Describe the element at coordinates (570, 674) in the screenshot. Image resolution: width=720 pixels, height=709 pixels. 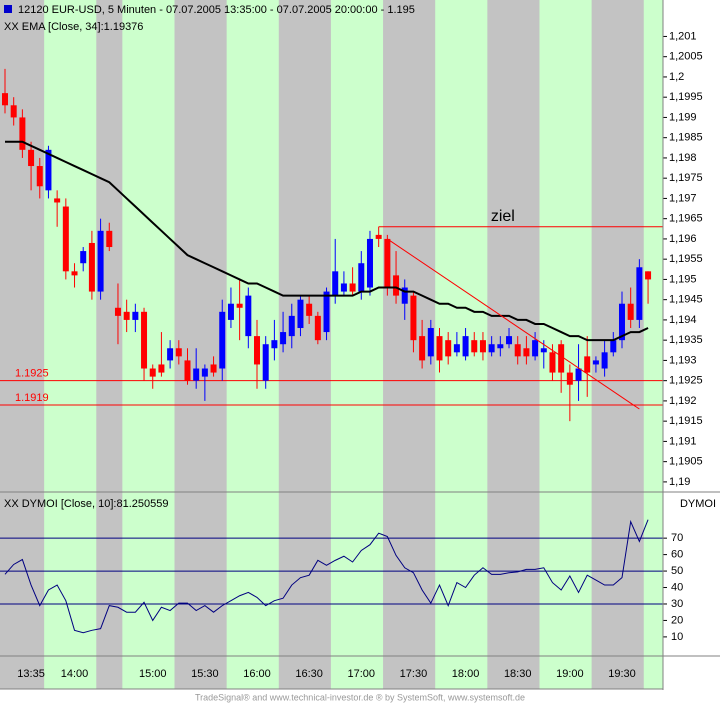
I see `x-tick-label: 19:00` at that location.